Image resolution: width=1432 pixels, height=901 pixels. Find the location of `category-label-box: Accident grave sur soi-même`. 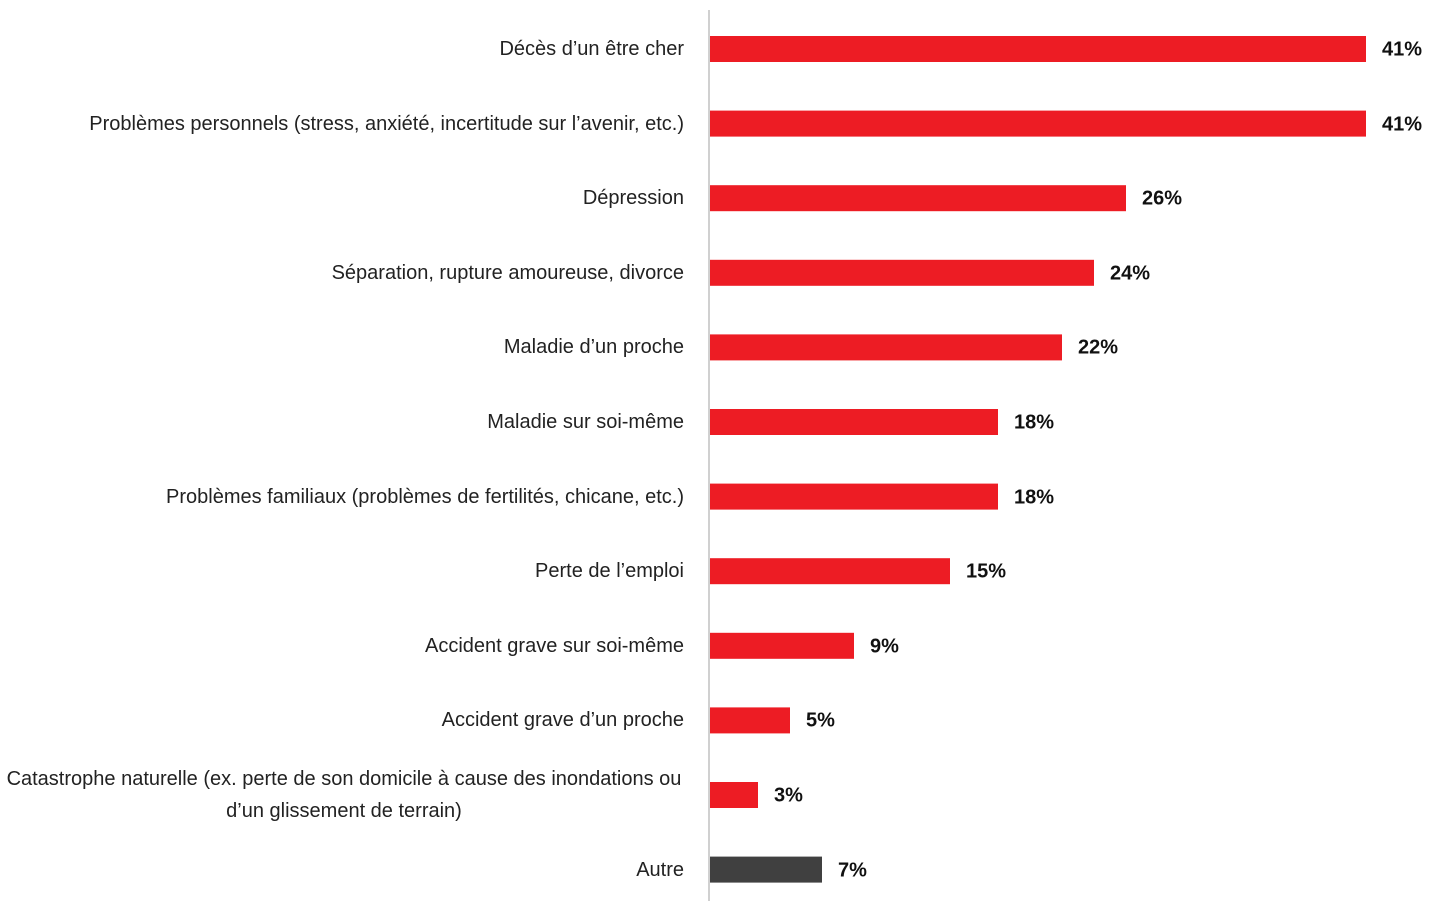

category-label-box: Accident grave sur soi-même is located at coordinates (344, 646).